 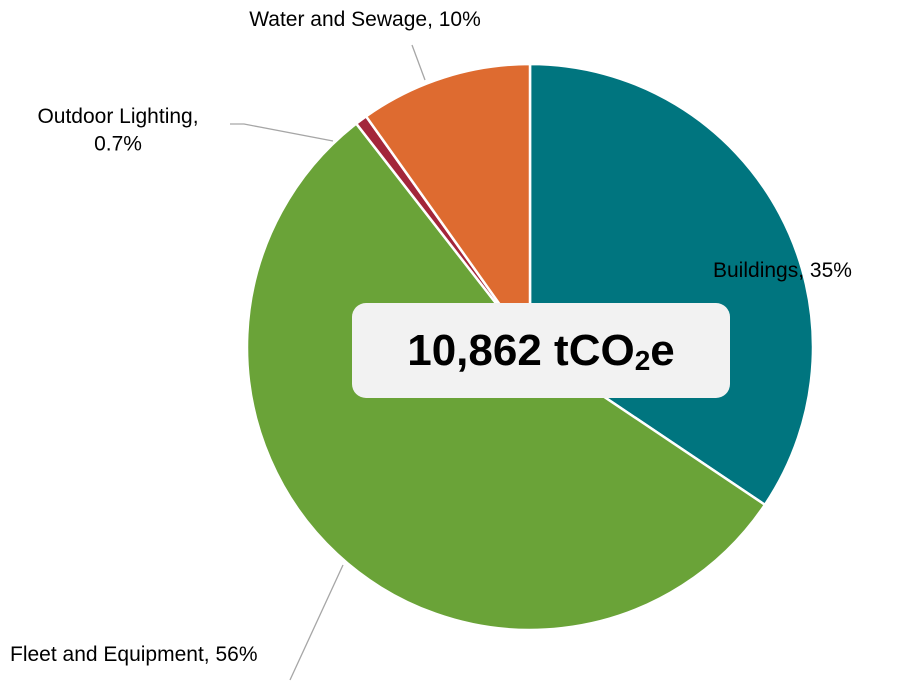 What do you see at coordinates (236, 654) in the screenshot?
I see `label-value: 56%` at bounding box center [236, 654].